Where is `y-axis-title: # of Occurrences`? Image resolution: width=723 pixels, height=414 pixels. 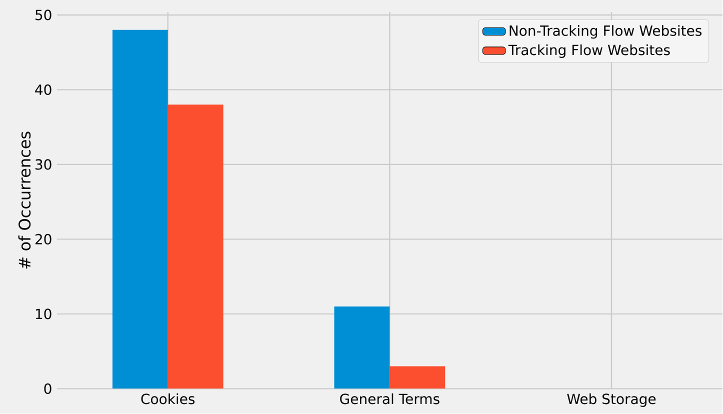
y-axis-title: # of Occurrences is located at coordinates (24, 200).